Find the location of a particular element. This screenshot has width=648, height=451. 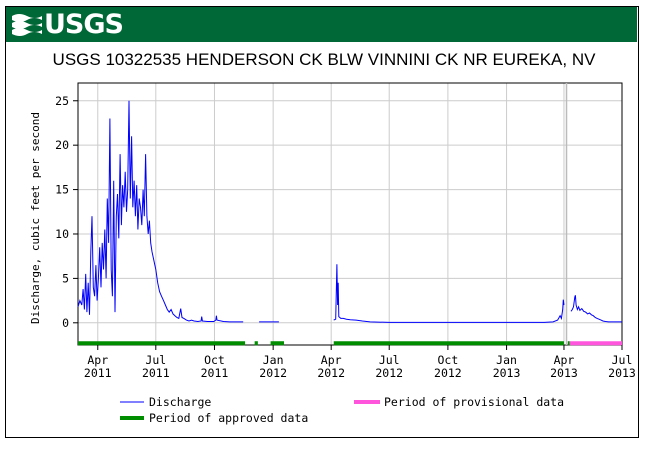

x-tick-year-6: 2012 is located at coordinates (448, 373).